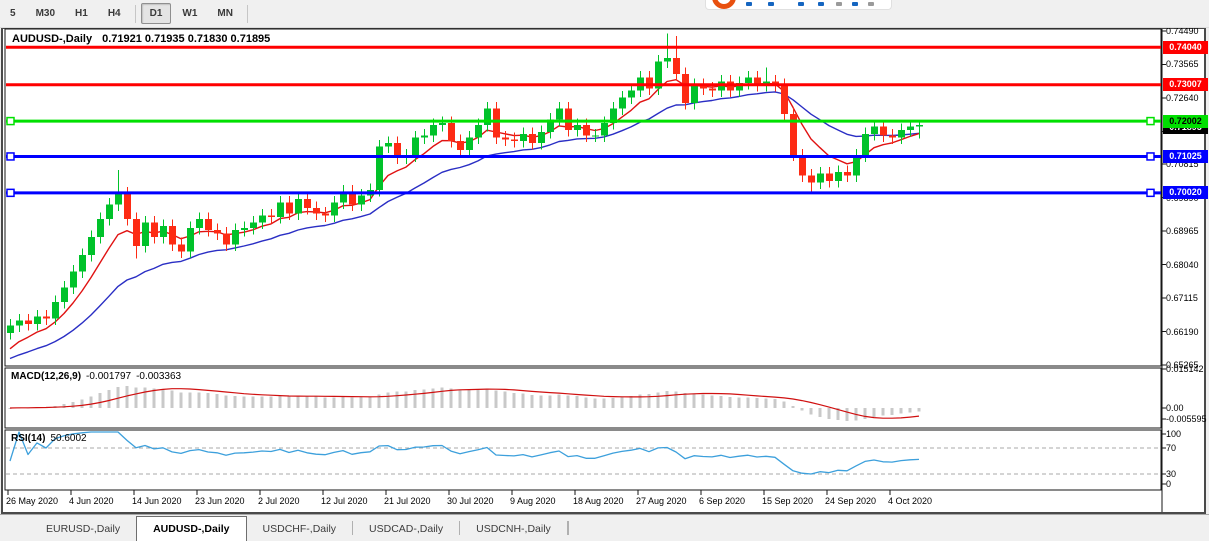 The width and height of the screenshot is (1209, 541). Describe the element at coordinates (1182, 365) in the screenshot. I see `price-tick-label: 0.65265` at that location.